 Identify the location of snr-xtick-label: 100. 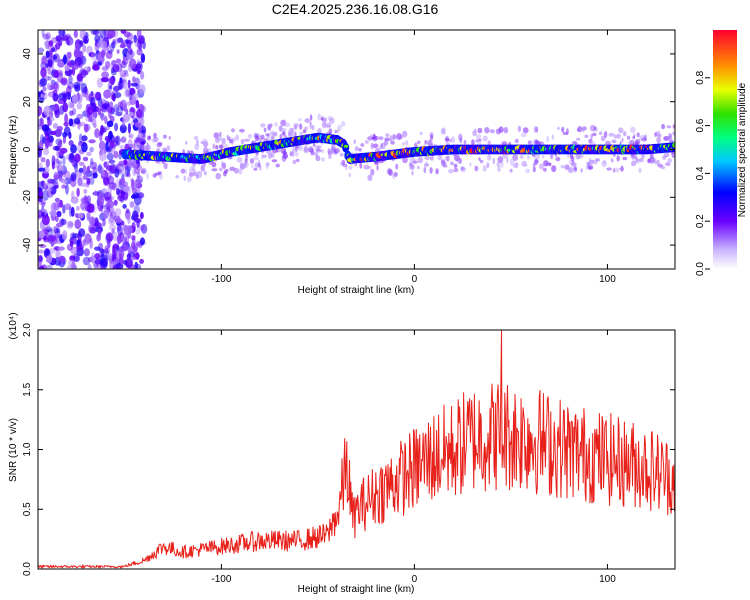
(607, 579).